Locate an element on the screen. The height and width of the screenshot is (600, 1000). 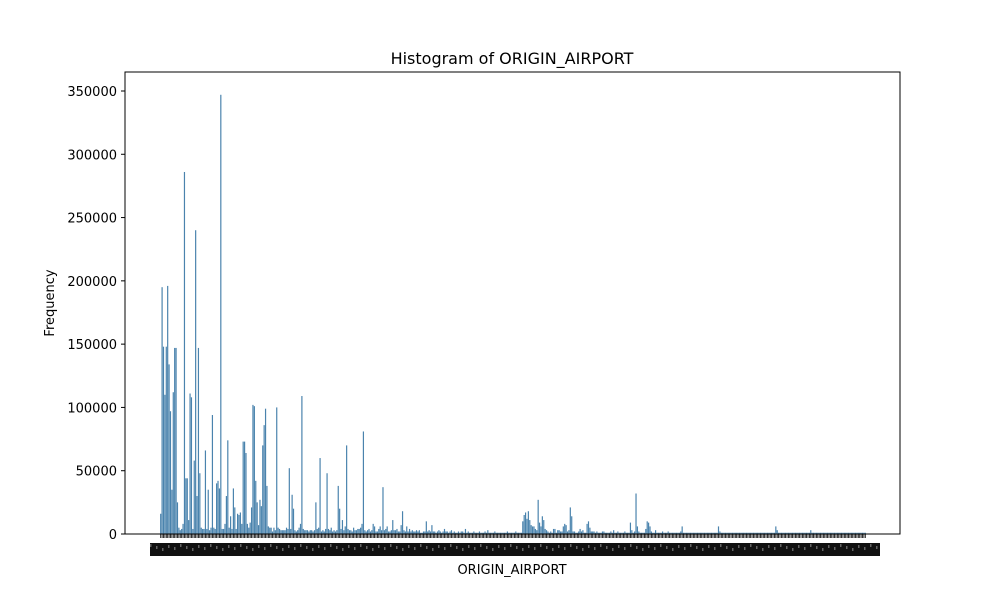
x-tick-marks is located at coordinates (513, 536).